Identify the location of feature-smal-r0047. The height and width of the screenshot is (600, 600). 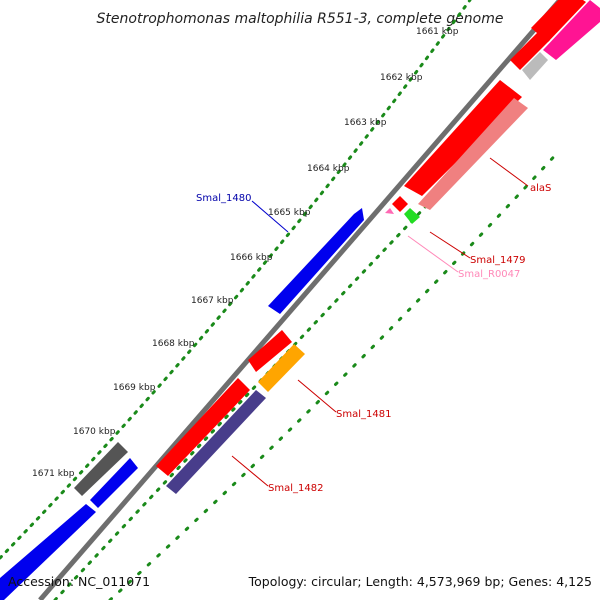
(389, 211).